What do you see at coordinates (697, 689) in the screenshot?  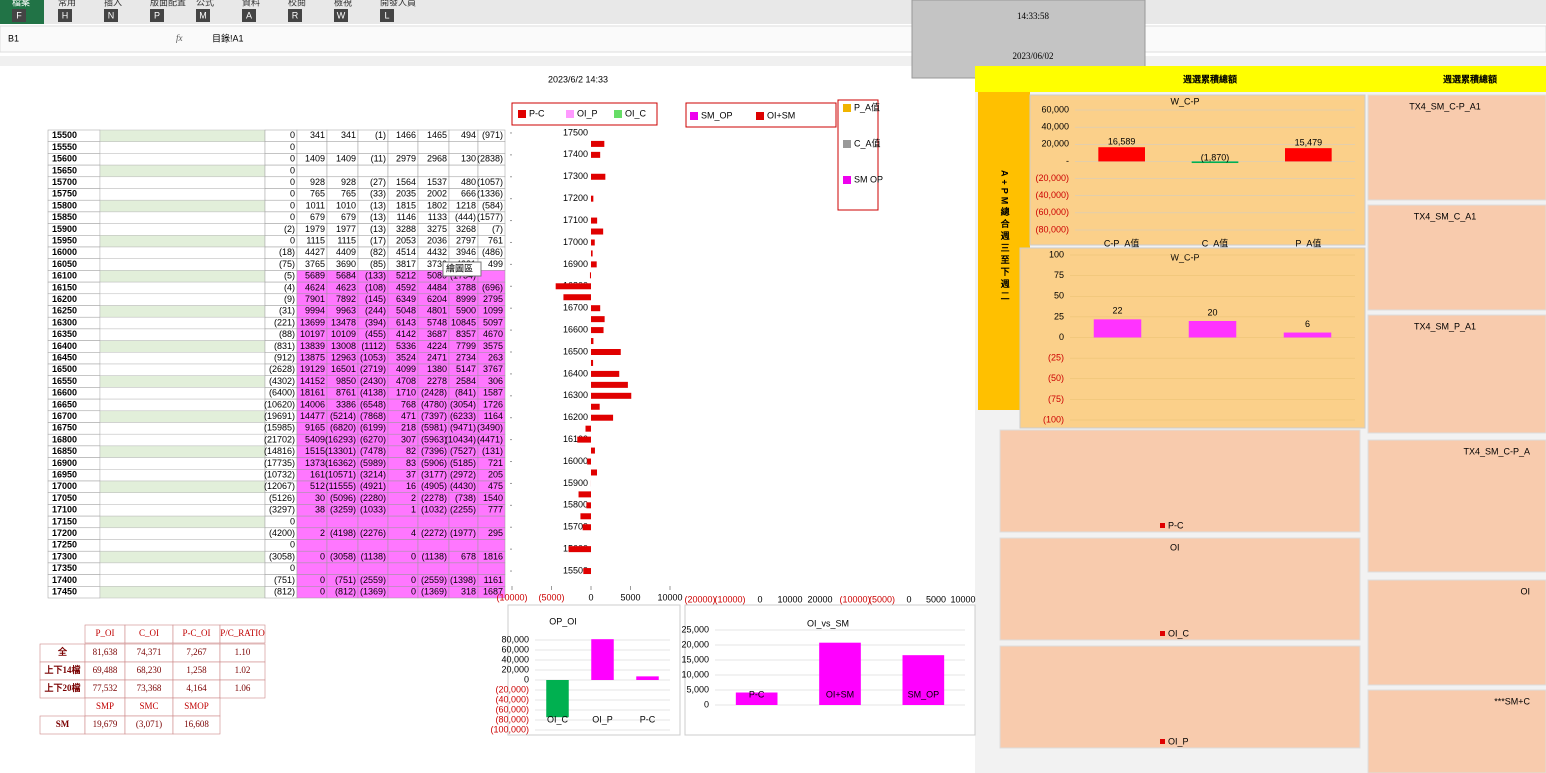 I see `y-tick-label: 5,000` at bounding box center [697, 689].